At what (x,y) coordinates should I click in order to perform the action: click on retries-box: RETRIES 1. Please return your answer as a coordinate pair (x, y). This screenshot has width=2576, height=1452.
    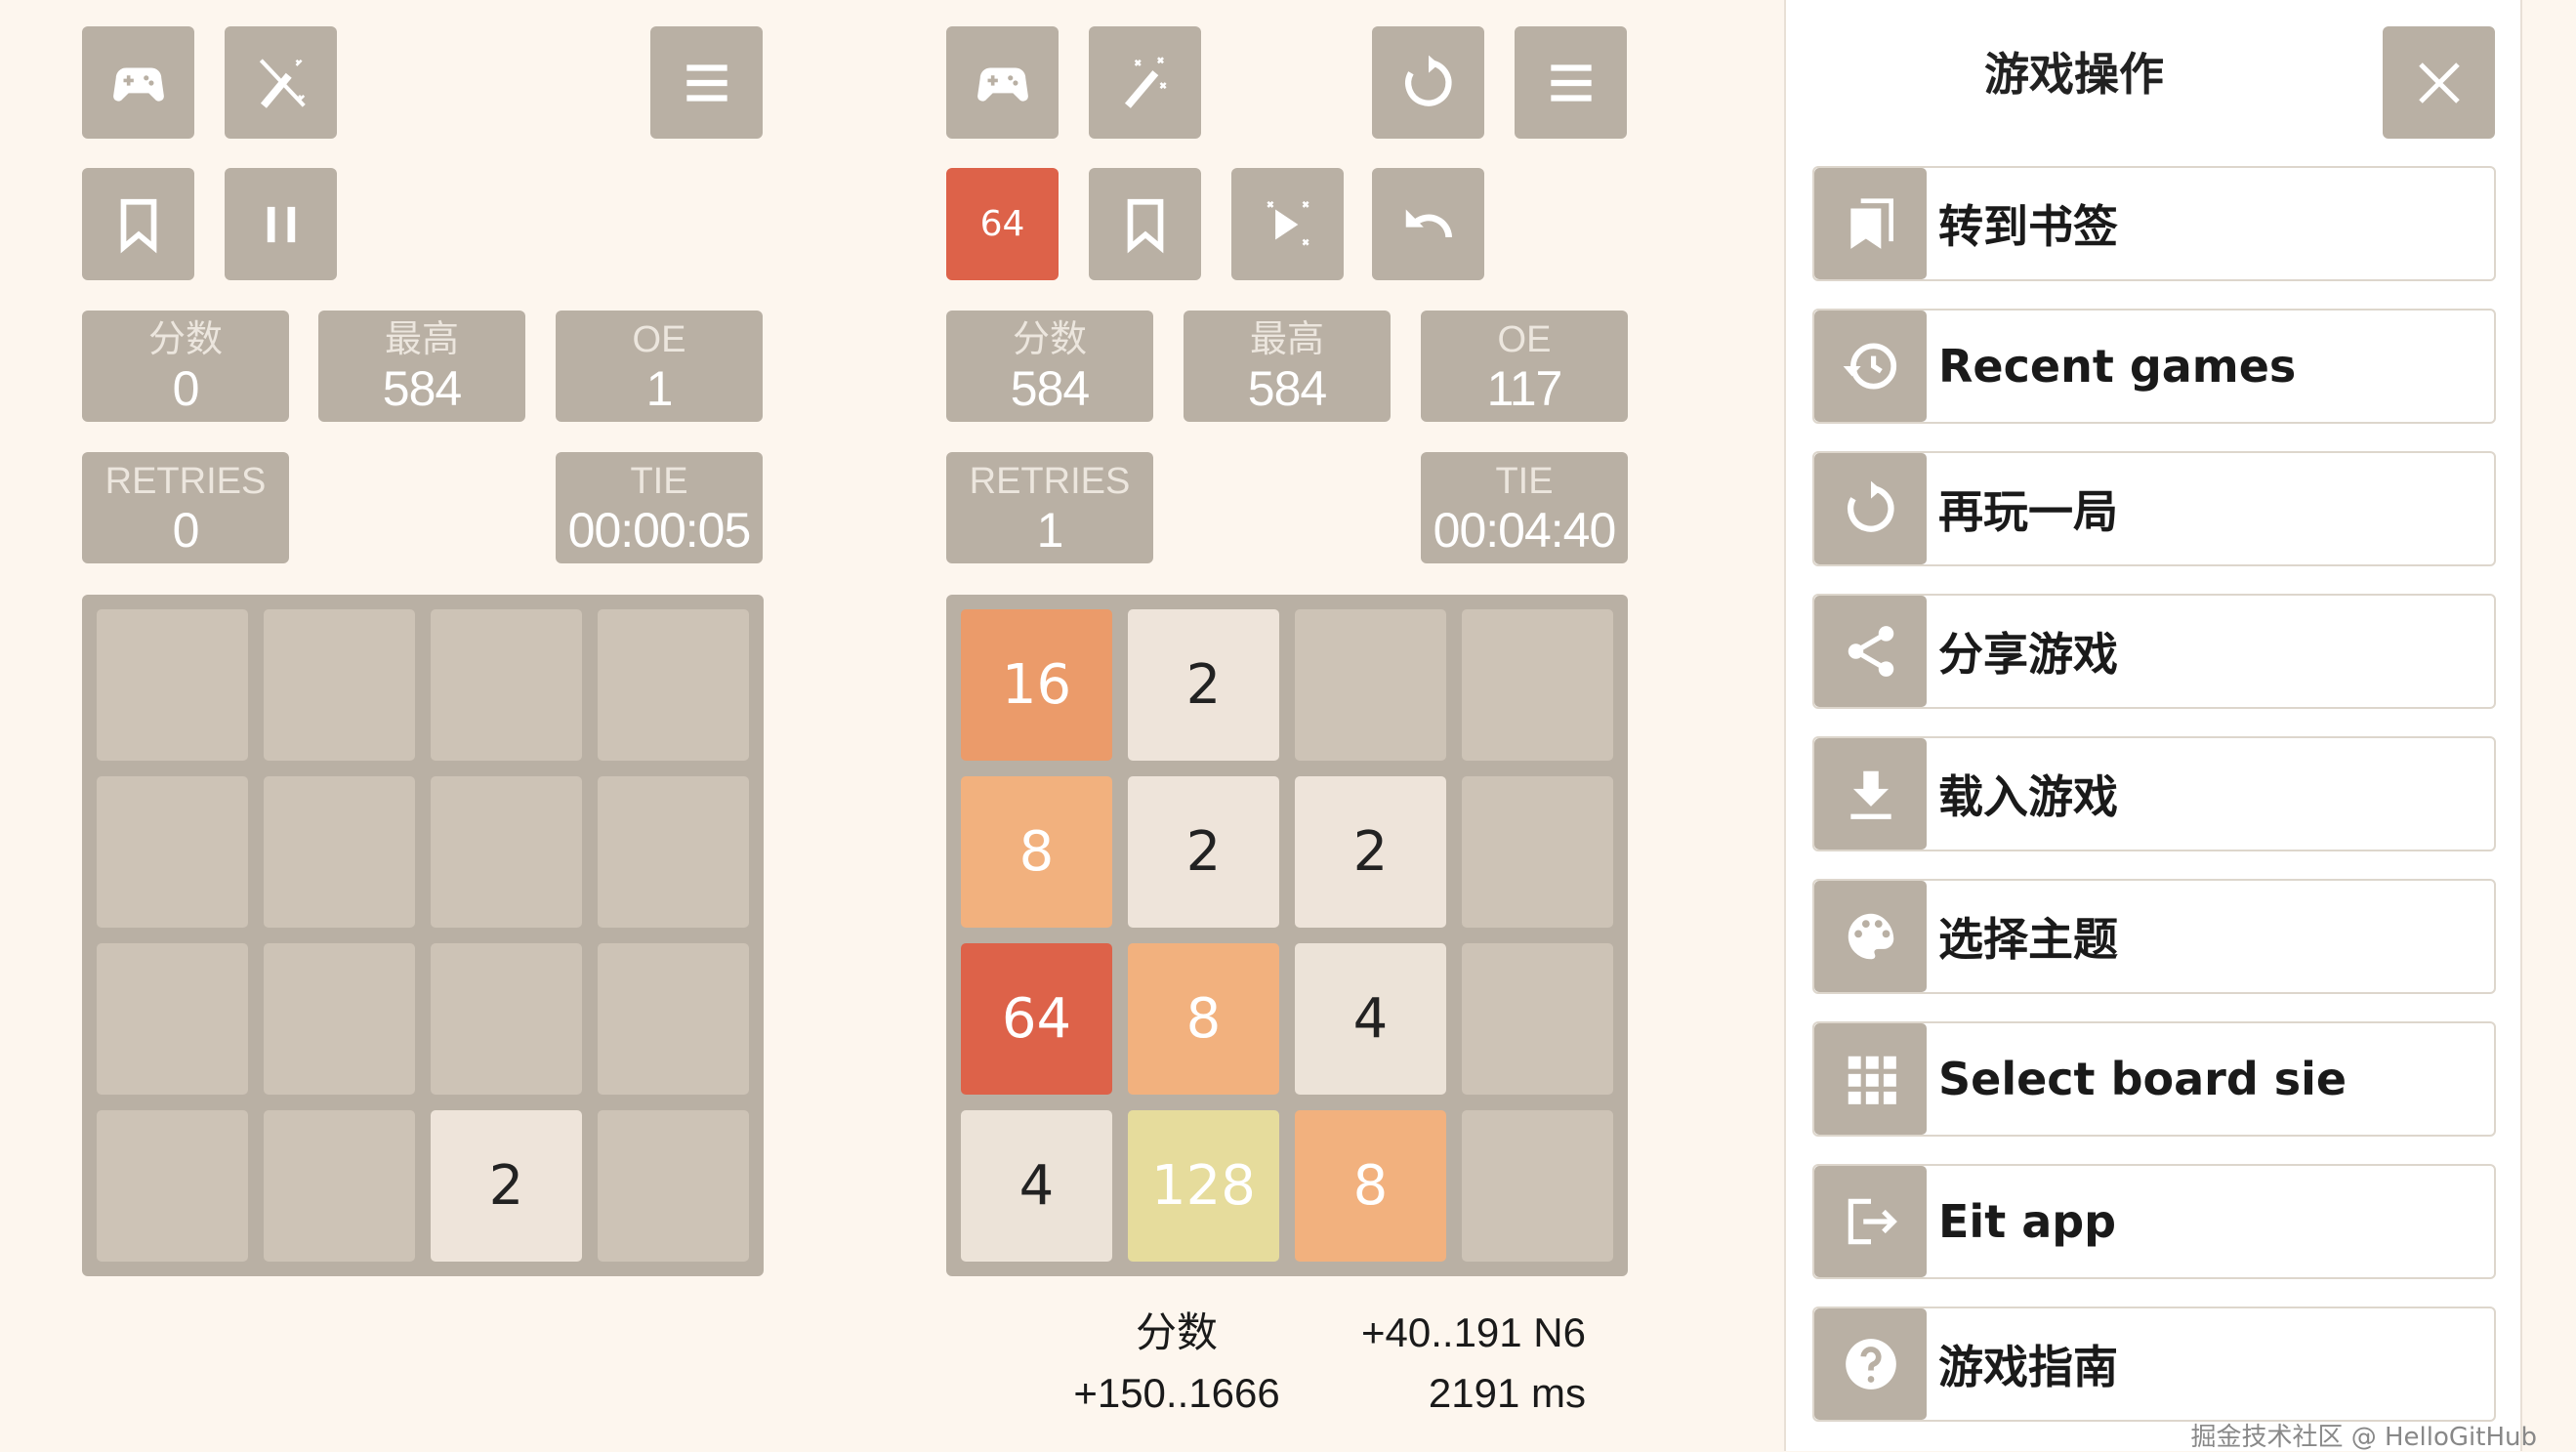
    Looking at the image, I should click on (1049, 507).